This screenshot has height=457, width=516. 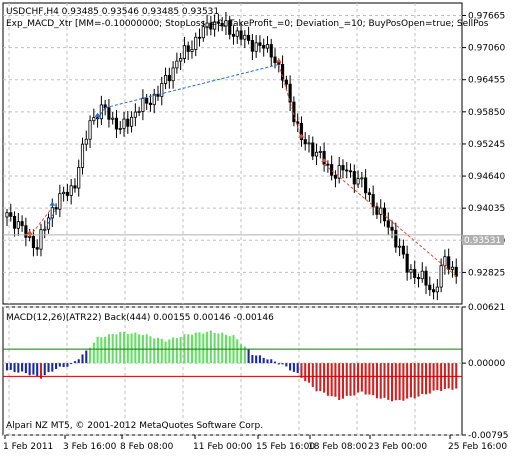 What do you see at coordinates (483, 240) in the screenshot?
I see `bid-tag-box` at bounding box center [483, 240].